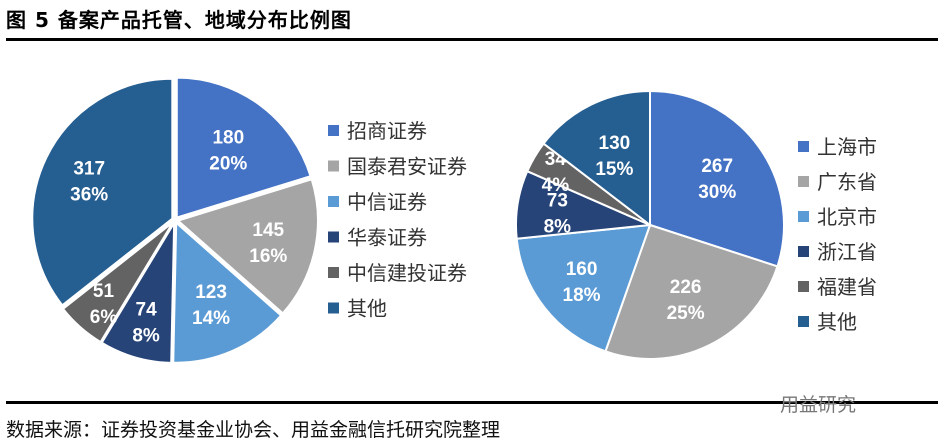 The height and width of the screenshot is (446, 946). What do you see at coordinates (147, 310) in the screenshot?
I see `slice-value-label: 74` at bounding box center [147, 310].